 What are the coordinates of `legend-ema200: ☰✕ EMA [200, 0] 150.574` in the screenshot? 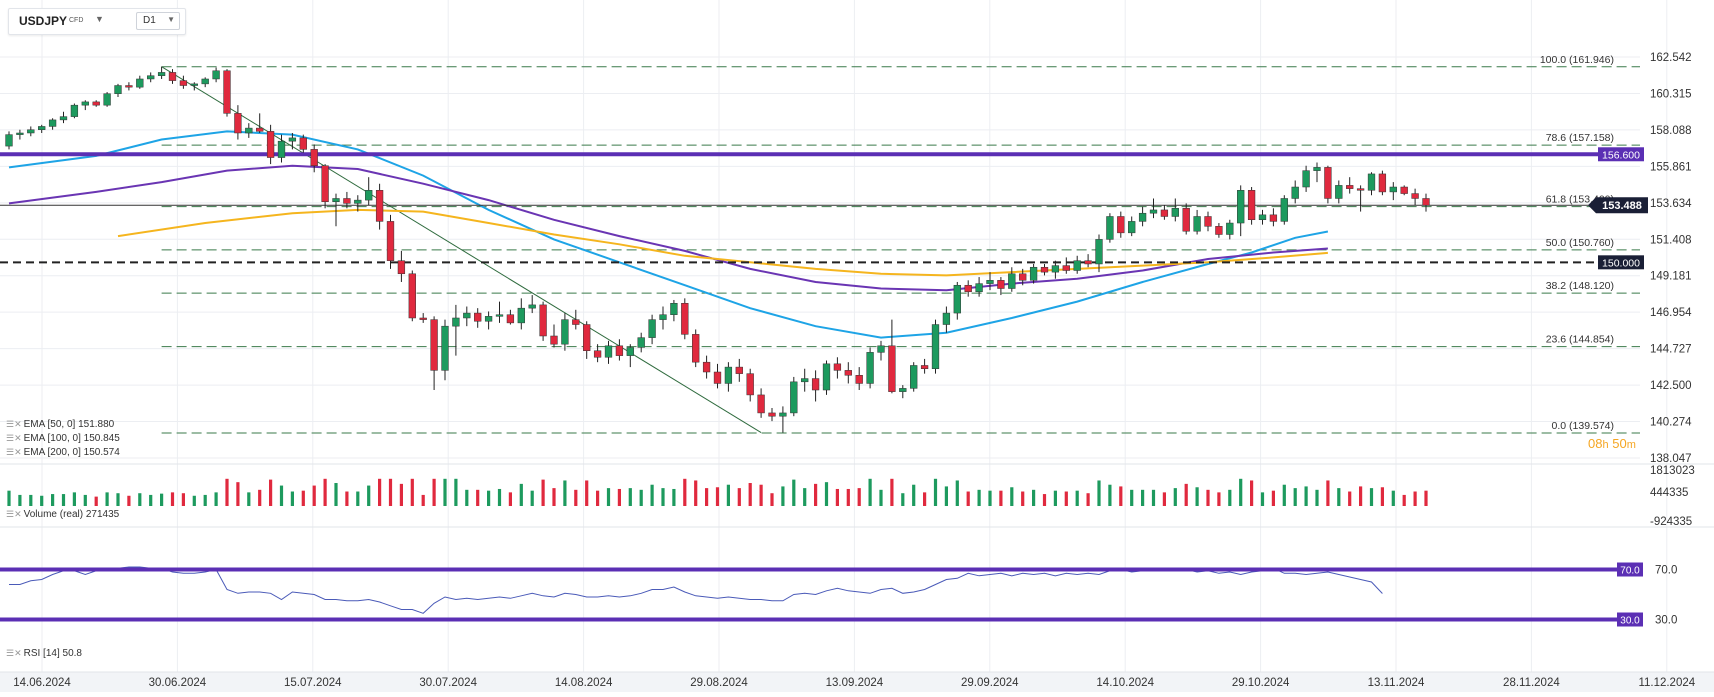 It's located at (63, 452).